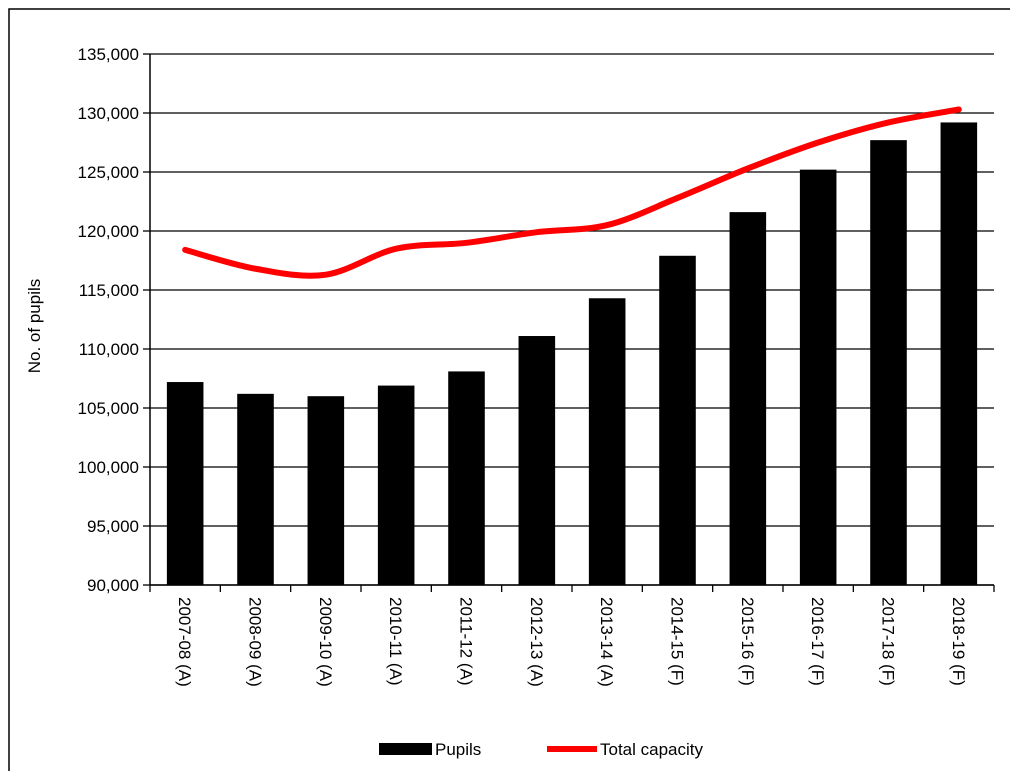 The height and width of the screenshot is (776, 1010). I want to click on legend-label-capacity: Total capacity, so click(651, 749).